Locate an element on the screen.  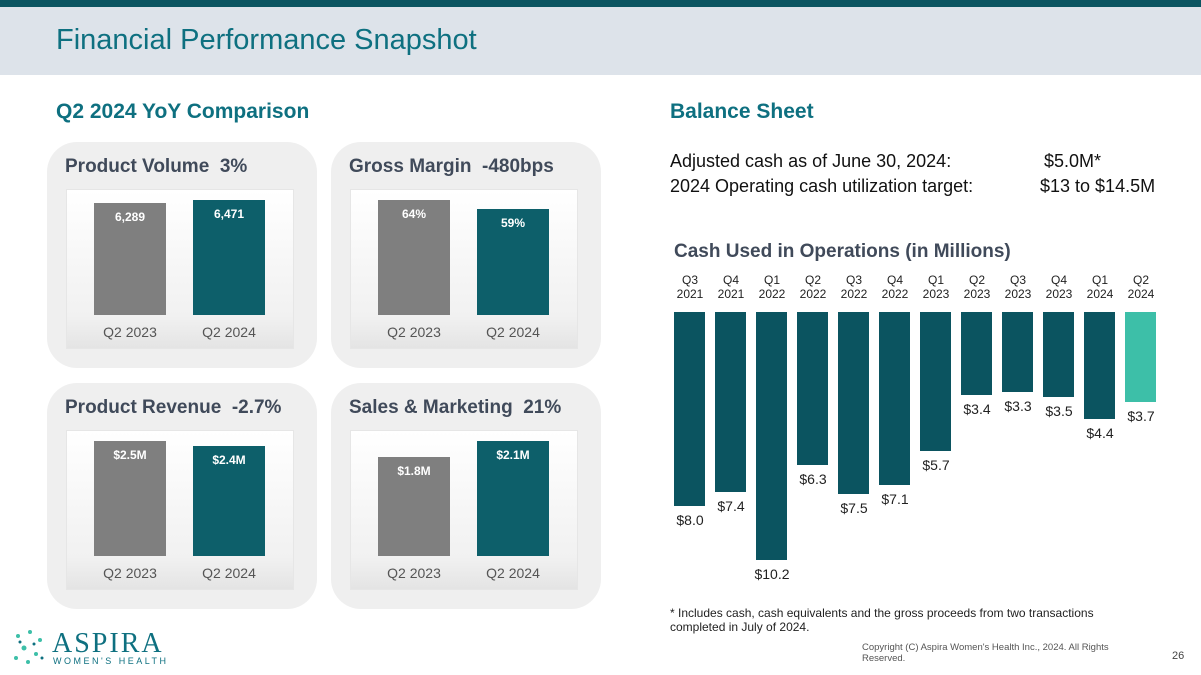
value-label: $8.0 is located at coordinates (690, 520).